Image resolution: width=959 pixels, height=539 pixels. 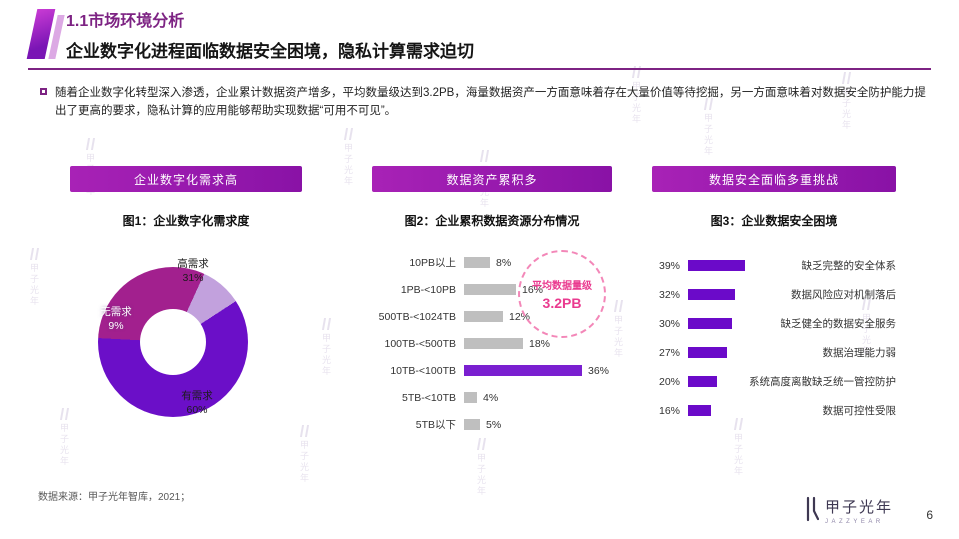 What do you see at coordinates (125, 21) in the screenshot?
I see `section-title: 1.1市场环境分析` at bounding box center [125, 21].